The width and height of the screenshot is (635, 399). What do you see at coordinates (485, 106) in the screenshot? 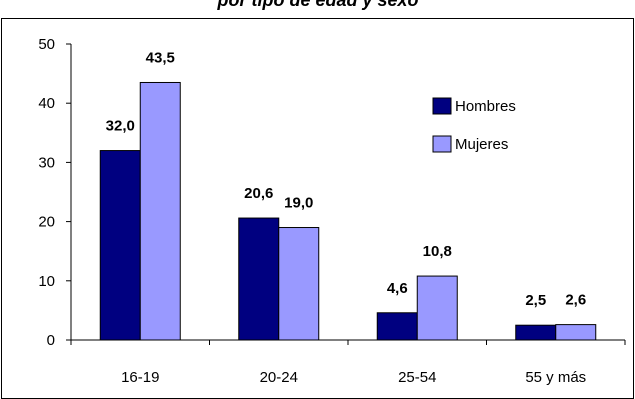
I see `legend-label-hombres: Hombres` at bounding box center [485, 106].